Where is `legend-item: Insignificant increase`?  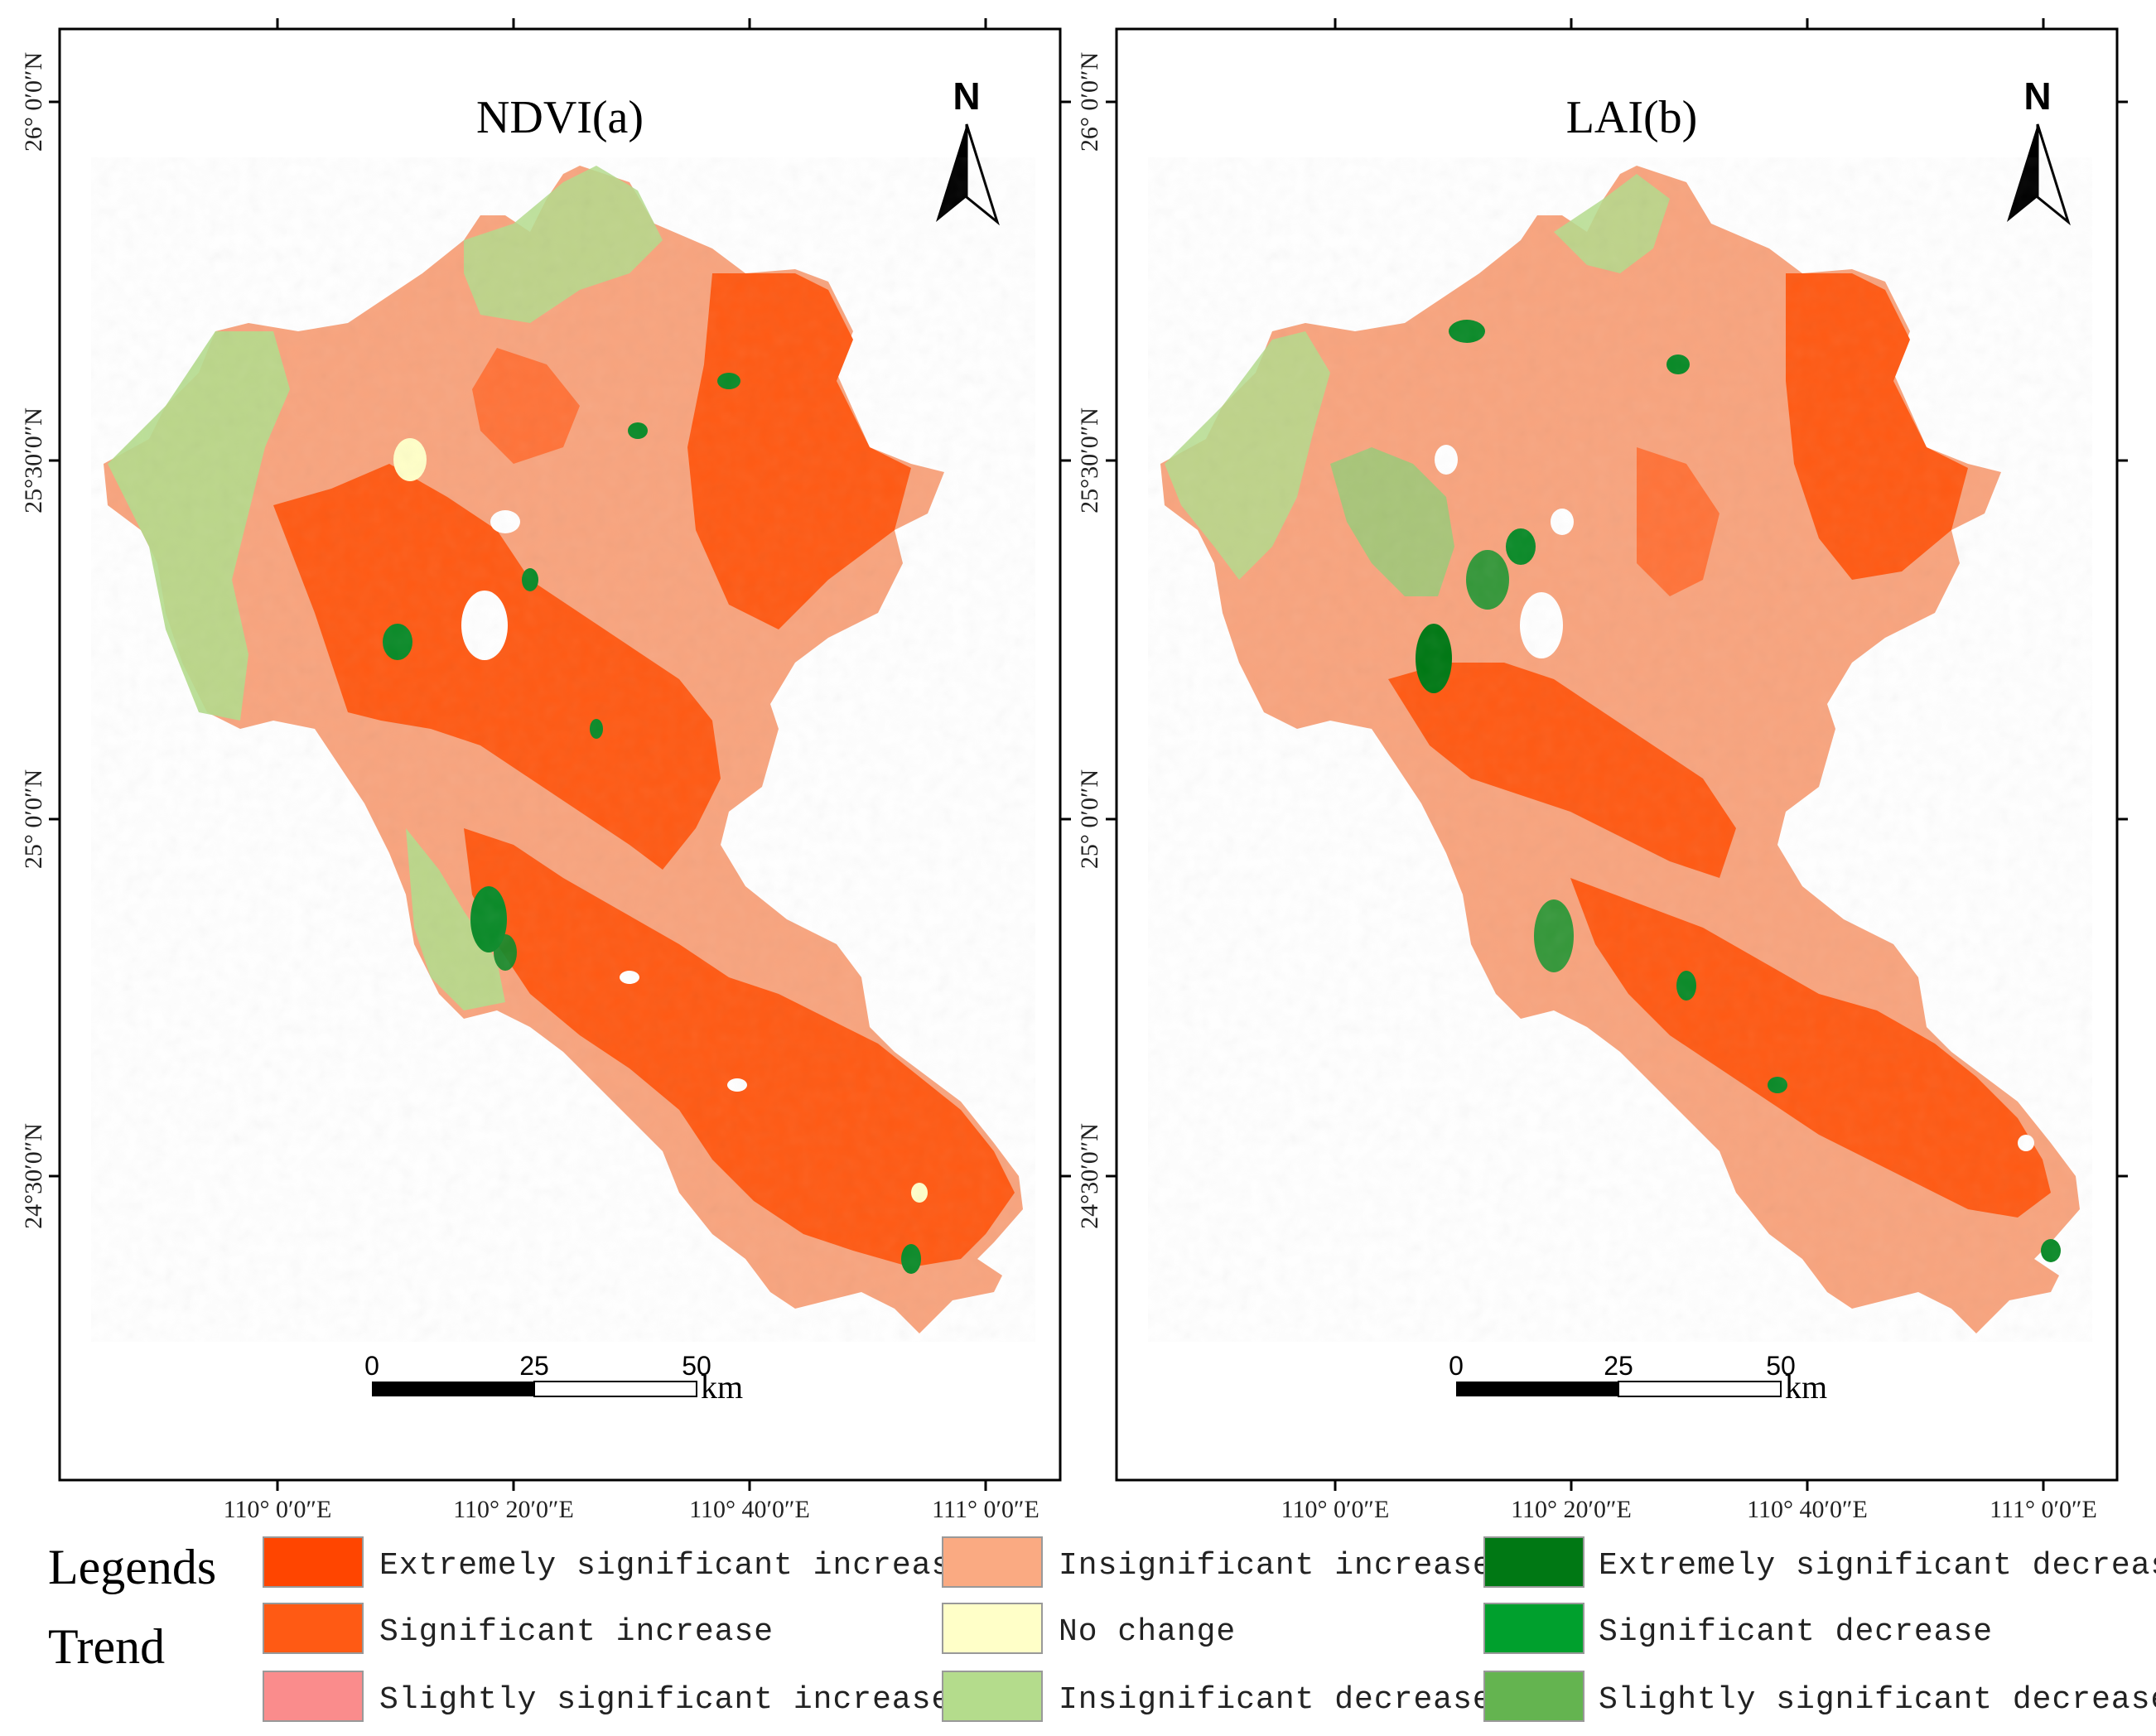
legend-item: Insignificant increase is located at coordinates (1217, 1562).